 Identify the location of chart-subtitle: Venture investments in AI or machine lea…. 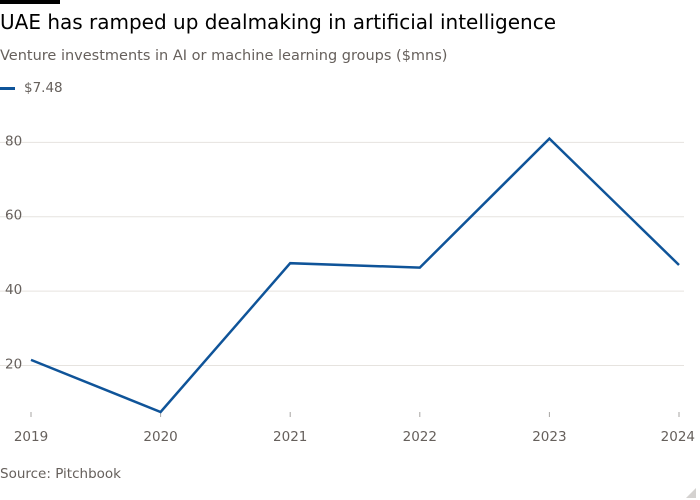
(224, 56).